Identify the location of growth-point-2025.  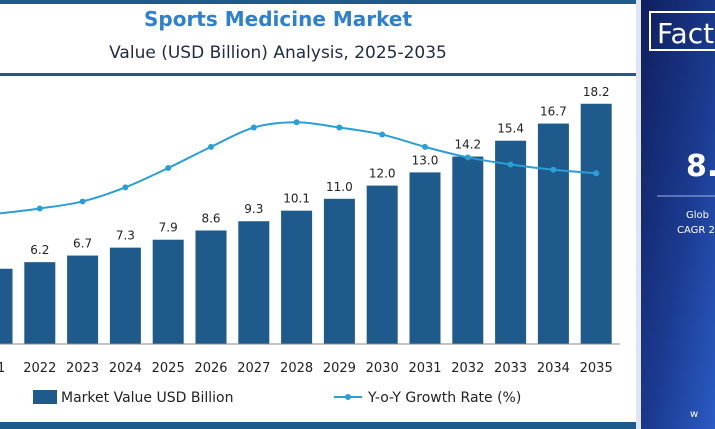
(168, 168).